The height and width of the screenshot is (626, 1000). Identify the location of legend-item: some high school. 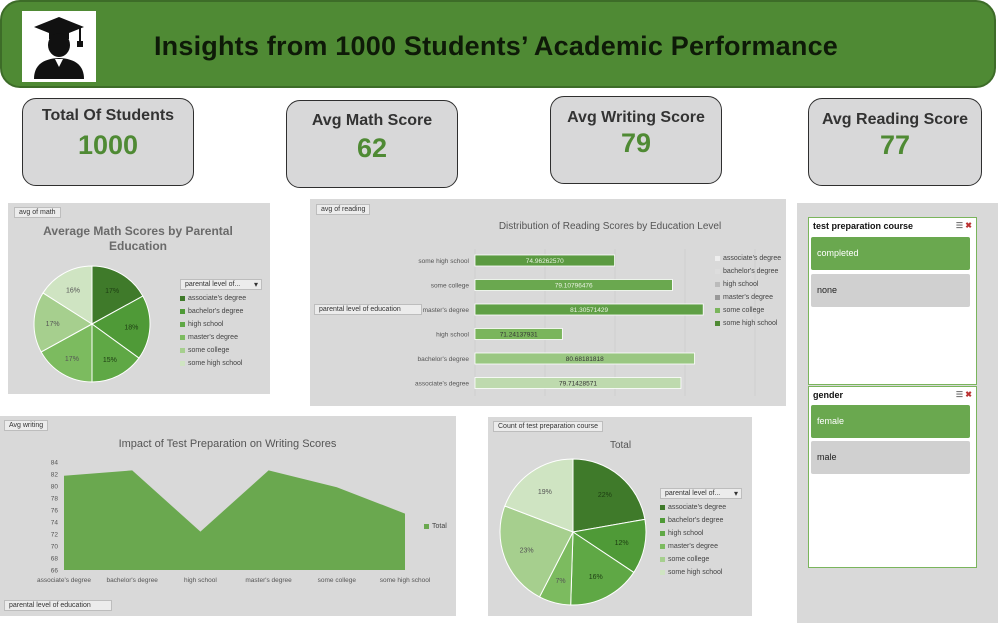
(748, 323).